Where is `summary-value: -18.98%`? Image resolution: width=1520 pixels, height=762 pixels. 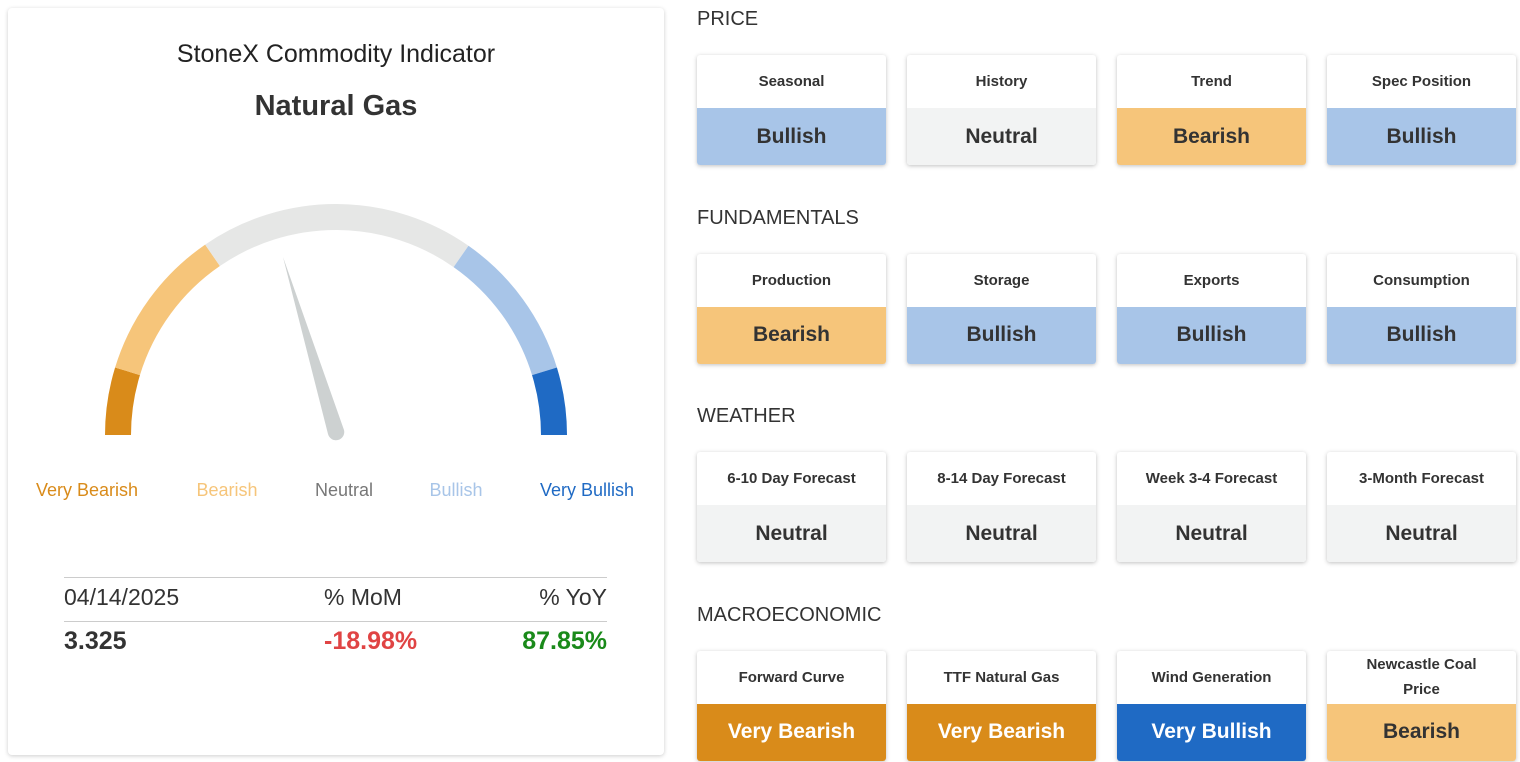 summary-value: -18.98% is located at coordinates (371, 641).